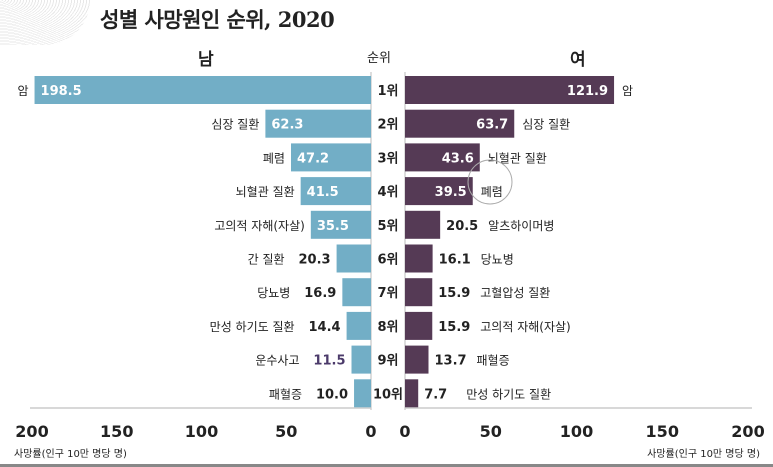 The width and height of the screenshot is (773, 467). What do you see at coordinates (274, 158) in the screenshot?
I see `male-category-label: 폐렴` at bounding box center [274, 158].